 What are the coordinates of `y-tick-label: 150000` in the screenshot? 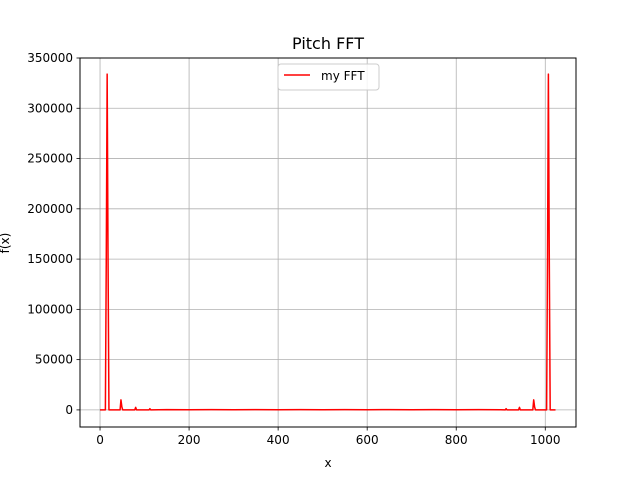 It's located at (50, 259).